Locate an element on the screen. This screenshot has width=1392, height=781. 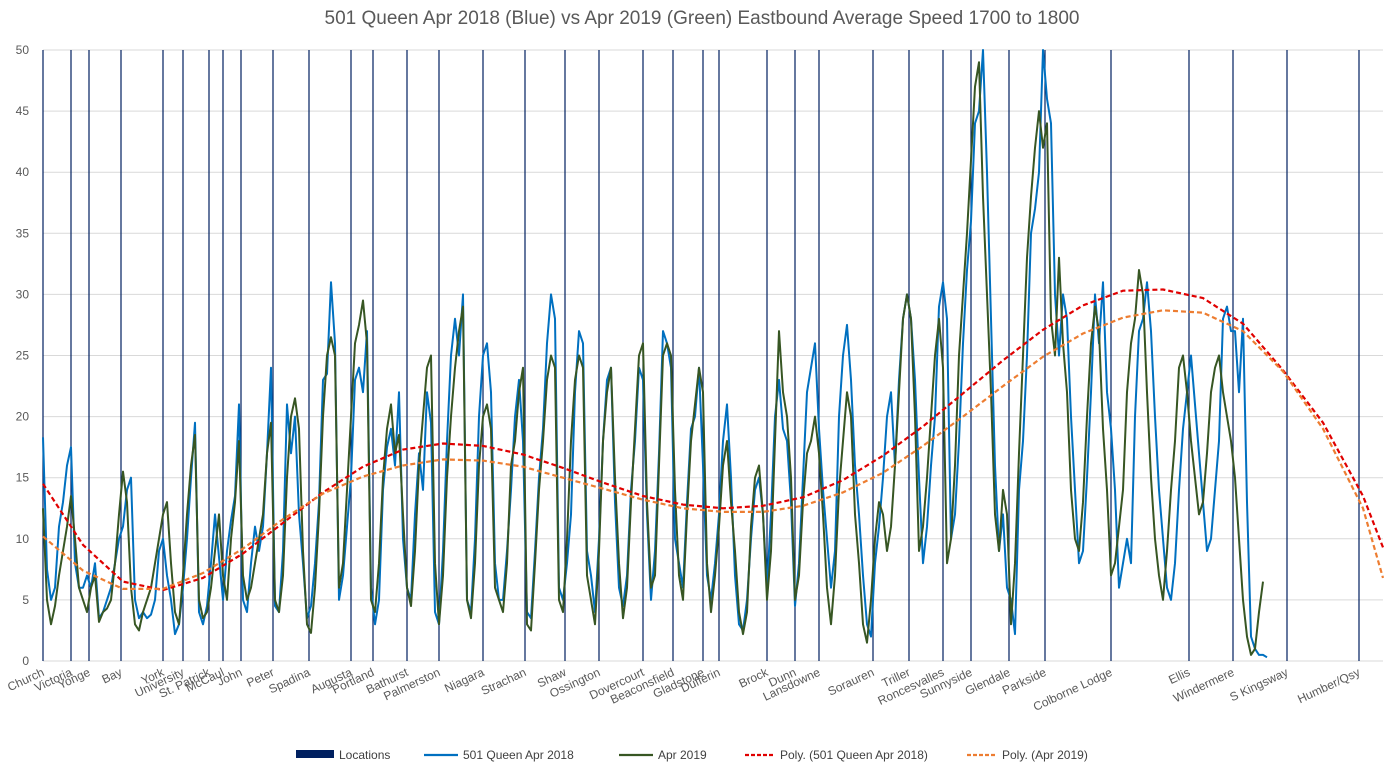
legend-swatch is located at coordinates (315, 754).